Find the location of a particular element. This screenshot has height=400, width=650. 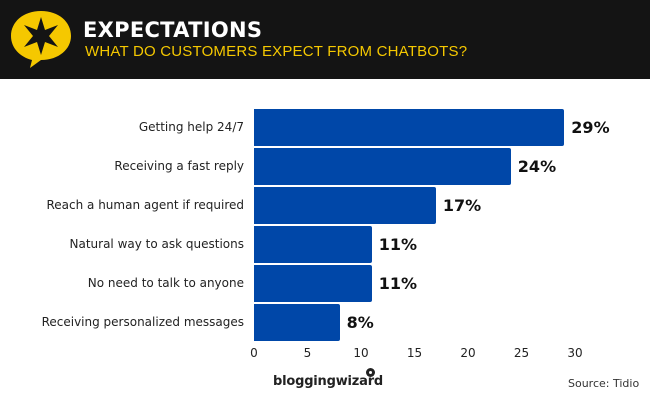

chart-row: Receiving a fast reply 24% is located at coordinates (325, 166).